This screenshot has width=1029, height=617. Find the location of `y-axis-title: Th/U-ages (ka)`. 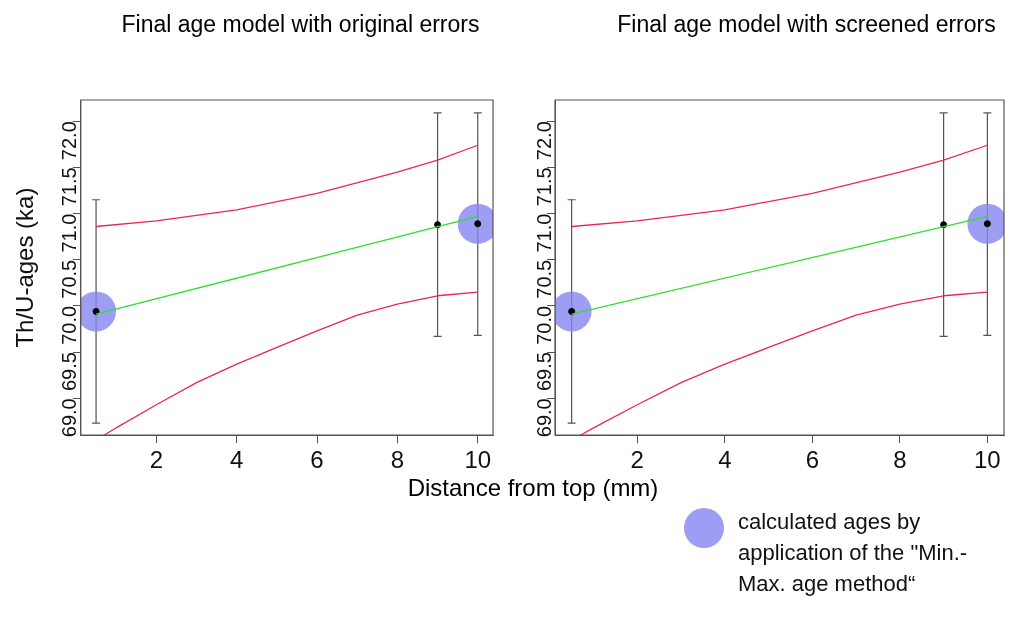

y-axis-title: Th/U-ages (ka) is located at coordinates (25, 267).